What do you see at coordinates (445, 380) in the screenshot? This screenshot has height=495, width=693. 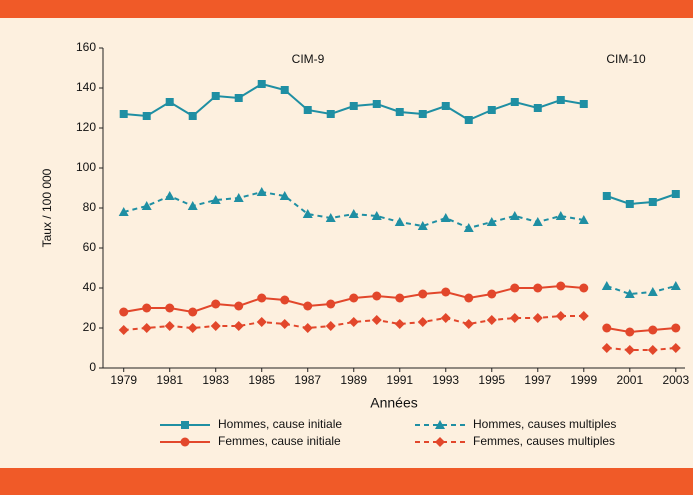 I see `x-tick-label: 1993` at bounding box center [445, 380].